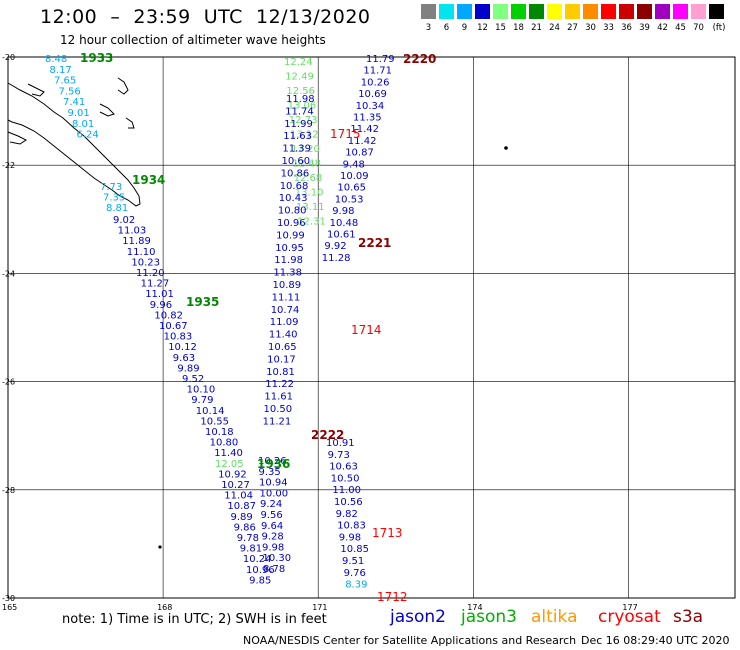  Describe the element at coordinates (245, 527) in the screenshot. I see `swh-value: 9.86` at that location.